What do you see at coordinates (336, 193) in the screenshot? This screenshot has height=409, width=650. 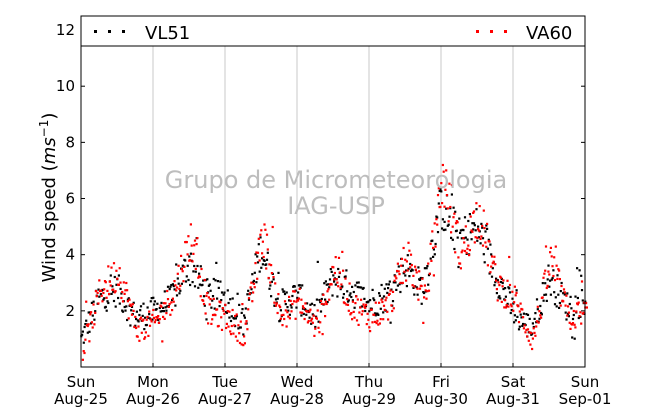 I see `watermark: Grupo de Micrometeorologia IAG-USP` at bounding box center [336, 193].